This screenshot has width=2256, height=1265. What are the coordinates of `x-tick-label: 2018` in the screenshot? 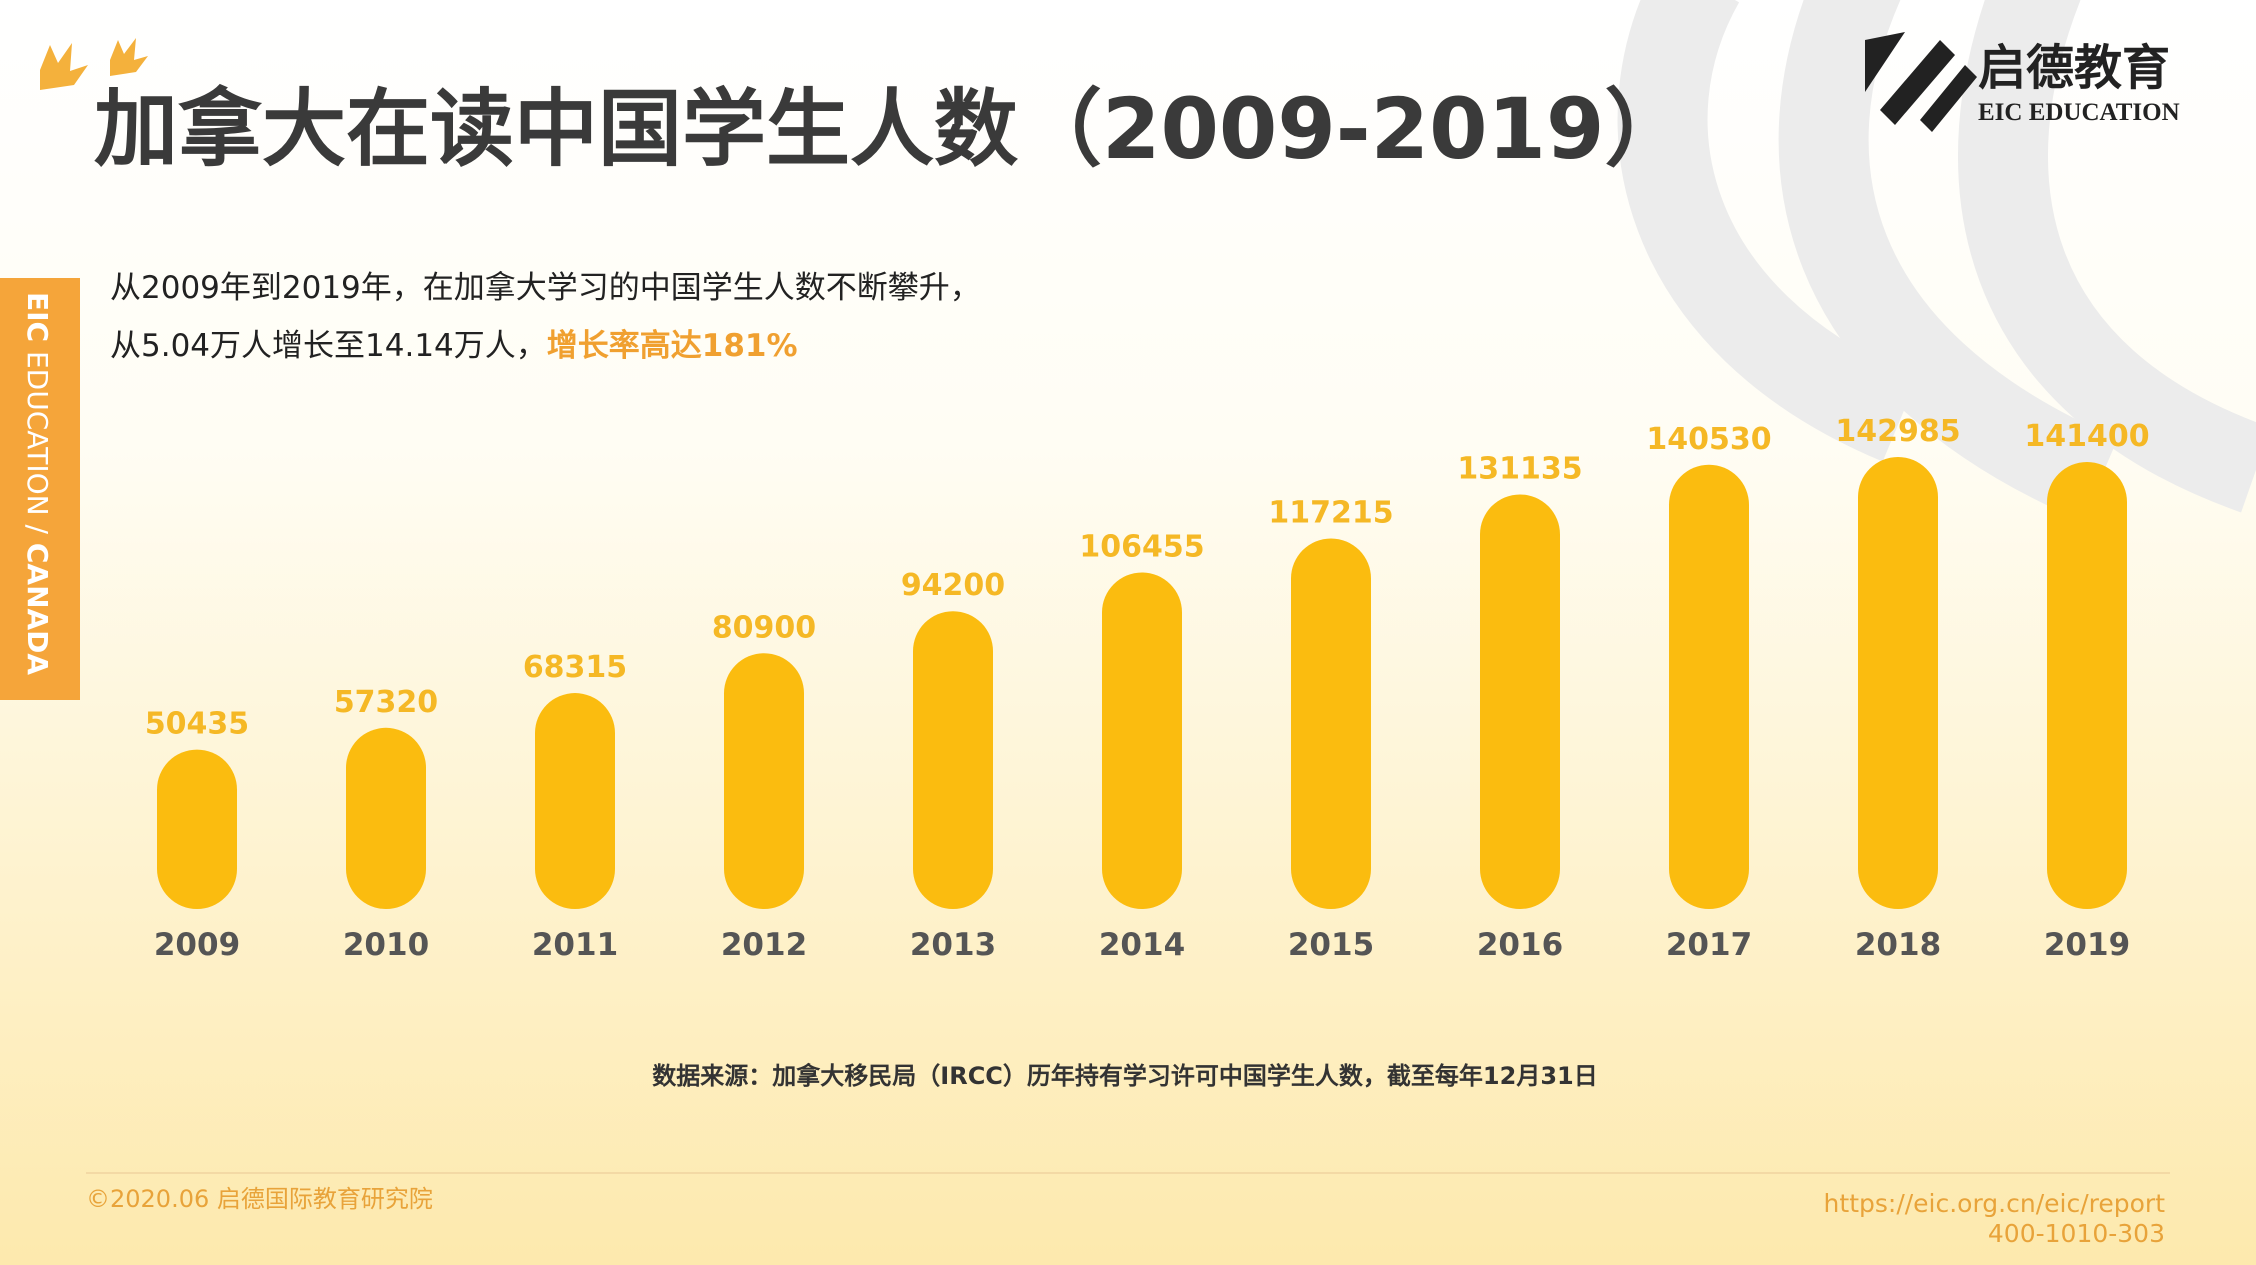 It's located at (1898, 945).